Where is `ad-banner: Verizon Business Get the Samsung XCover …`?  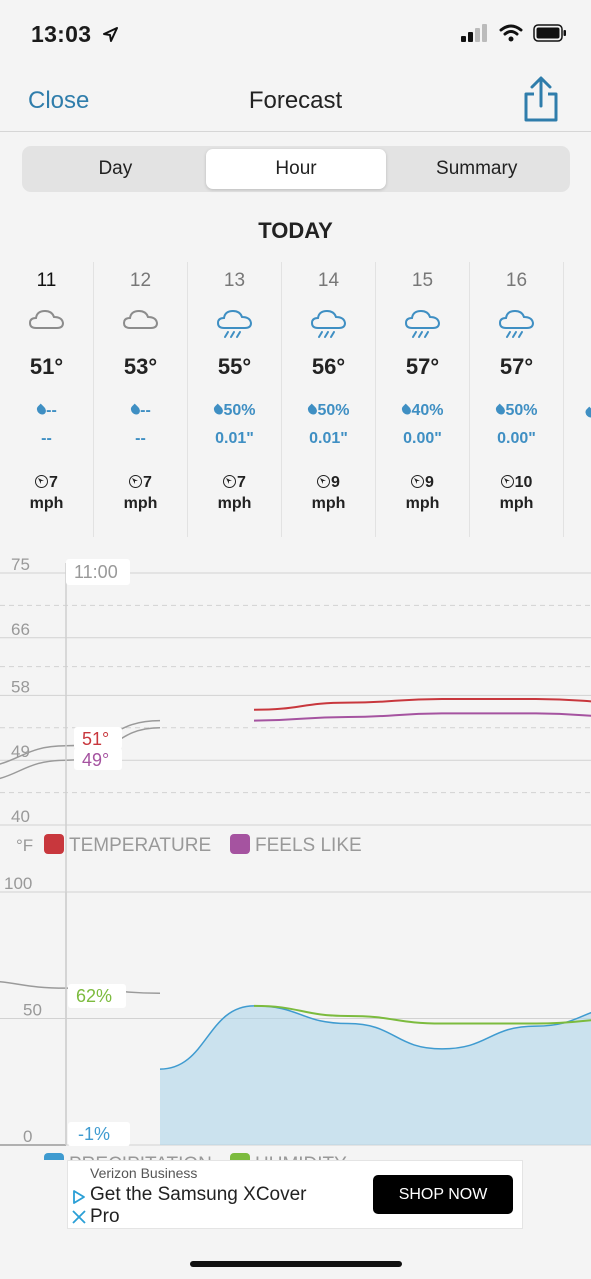
ad-banner: Verizon Business Get the Samsung XCover … is located at coordinates (295, 1194).